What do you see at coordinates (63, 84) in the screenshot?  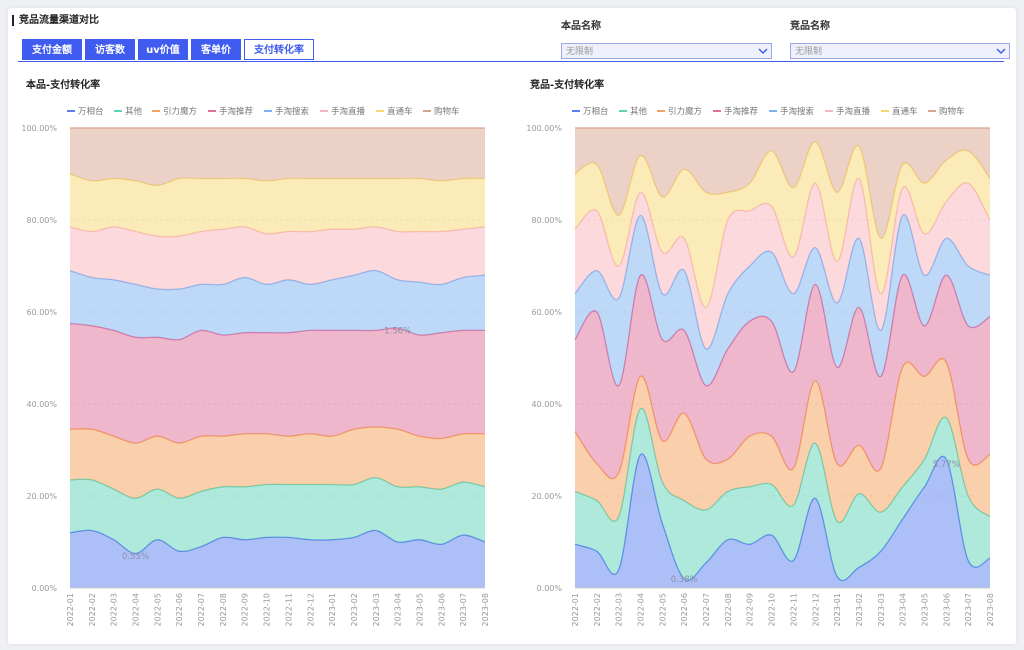 I see `chart-title: 本品-支付转化率` at bounding box center [63, 84].